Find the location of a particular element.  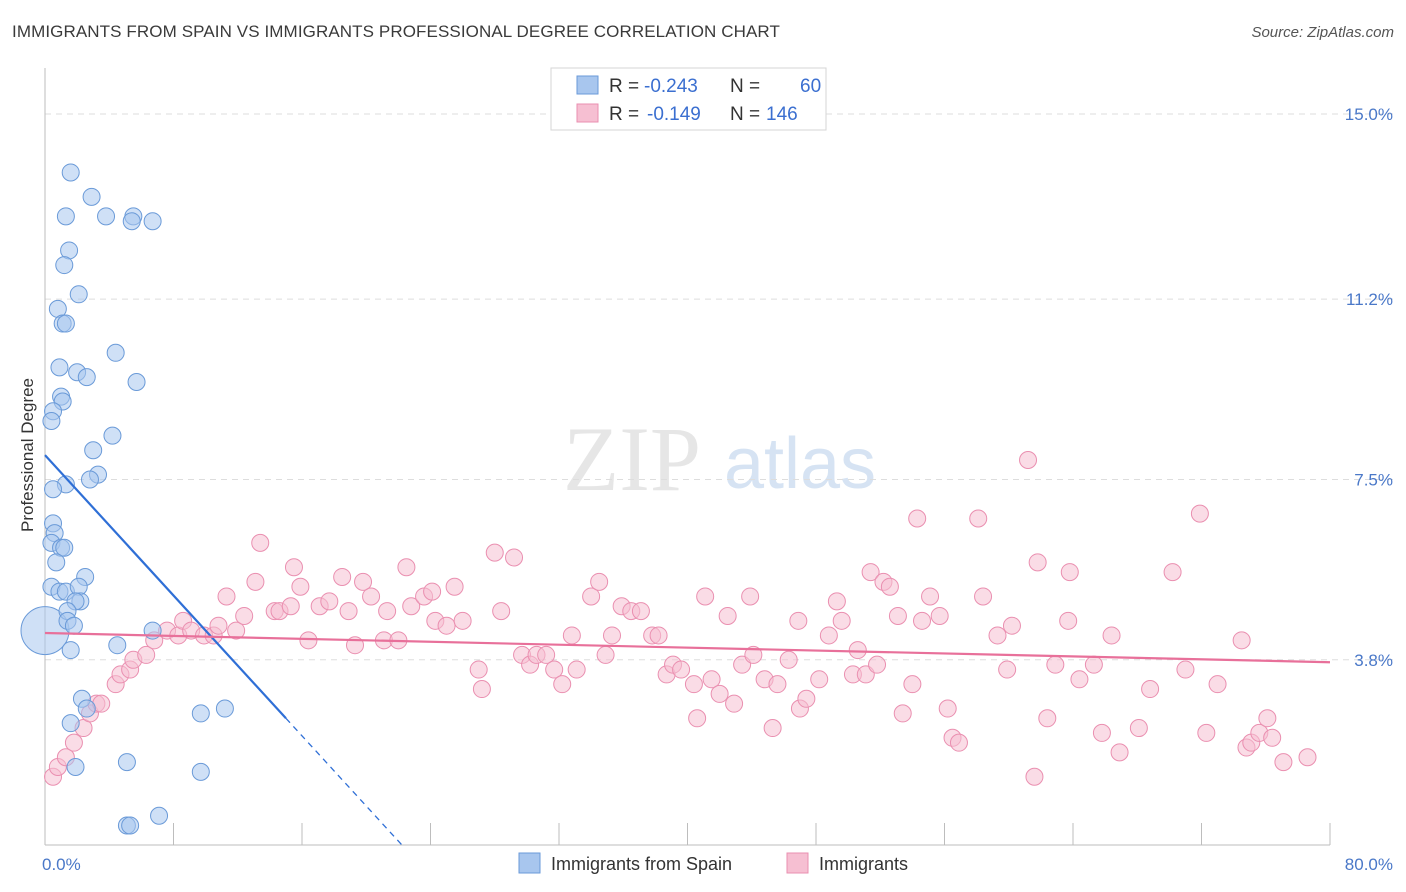

legend-n-label-2: N = is located at coordinates (745, 114).